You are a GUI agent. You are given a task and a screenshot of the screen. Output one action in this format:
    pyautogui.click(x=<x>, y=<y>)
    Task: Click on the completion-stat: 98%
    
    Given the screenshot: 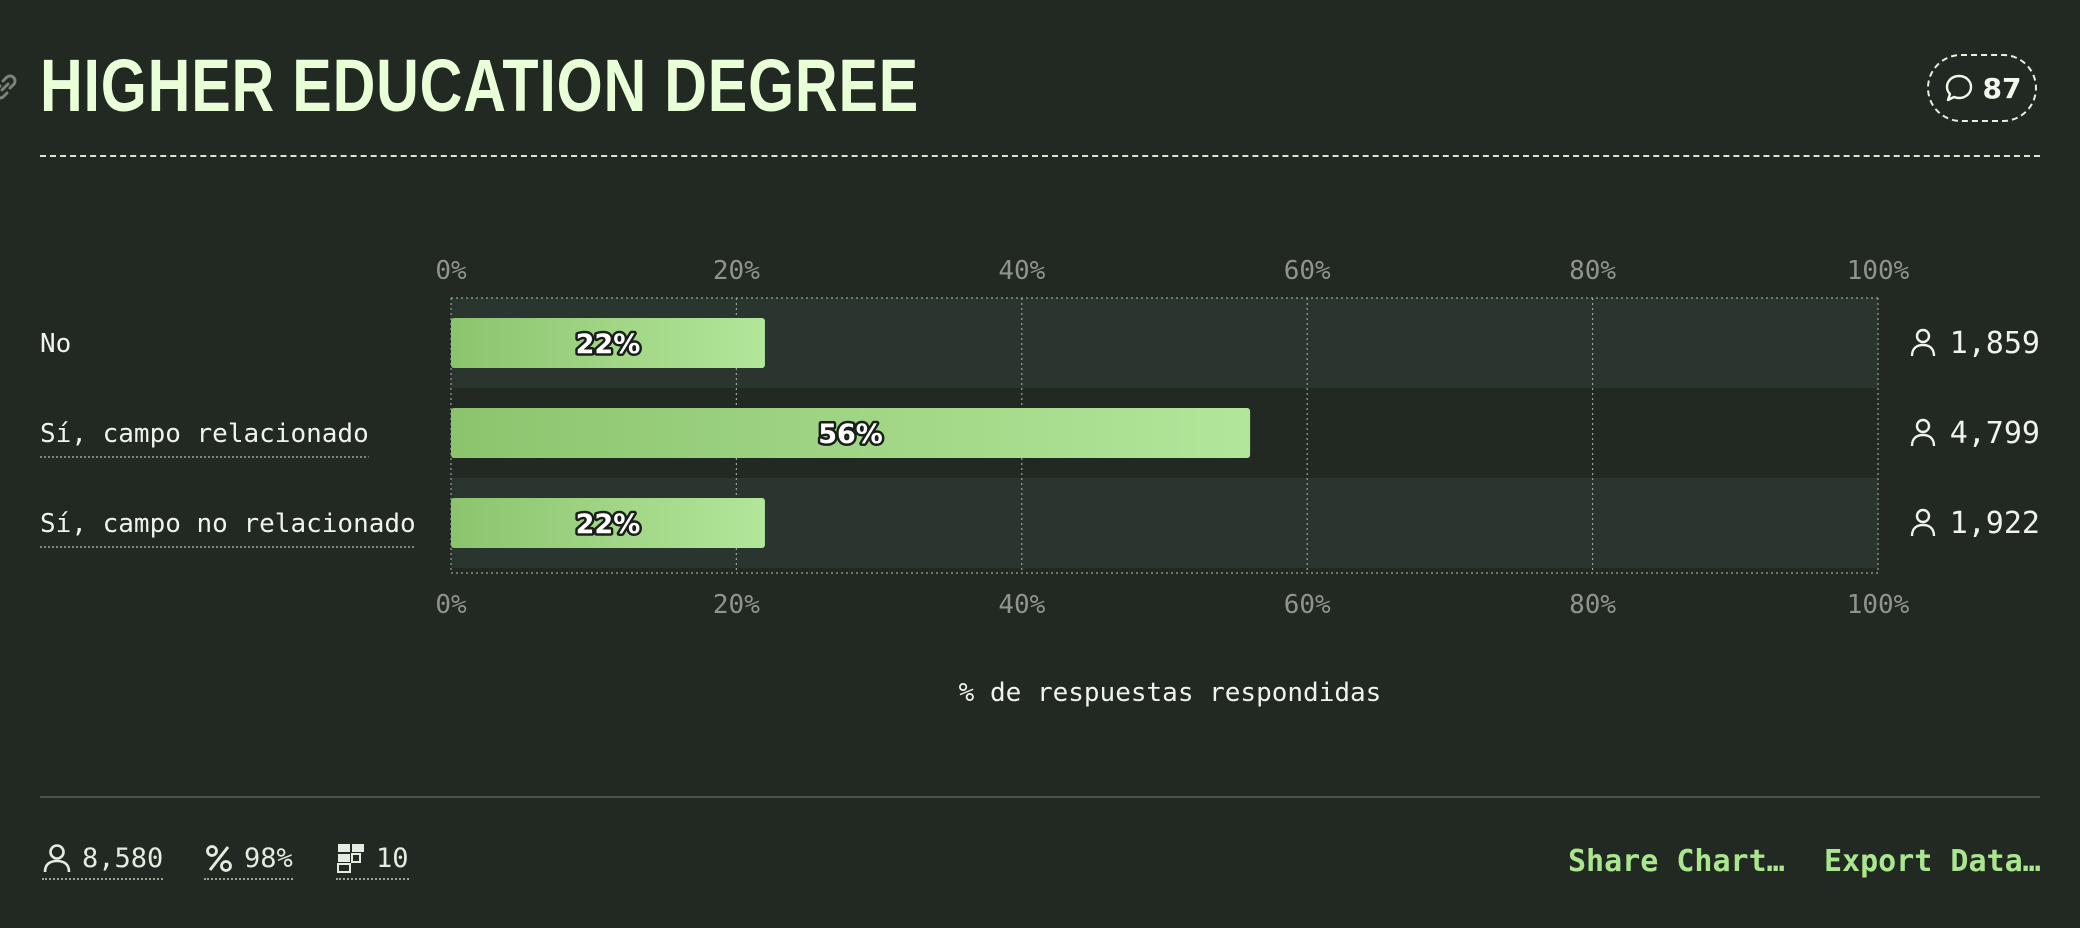 What is the action you would take?
    pyautogui.click(x=248, y=861)
    